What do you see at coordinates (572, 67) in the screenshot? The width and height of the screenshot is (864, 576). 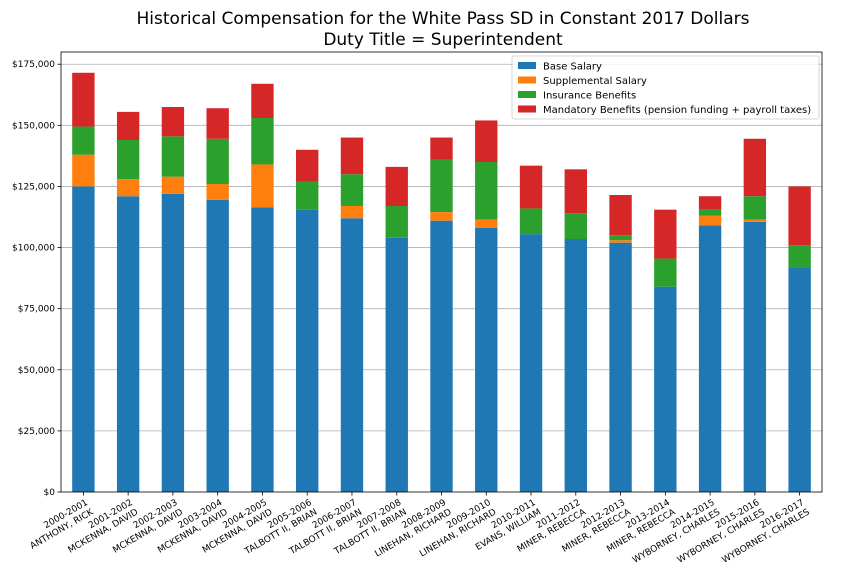 I see `legend-label: Base Salary` at bounding box center [572, 67].